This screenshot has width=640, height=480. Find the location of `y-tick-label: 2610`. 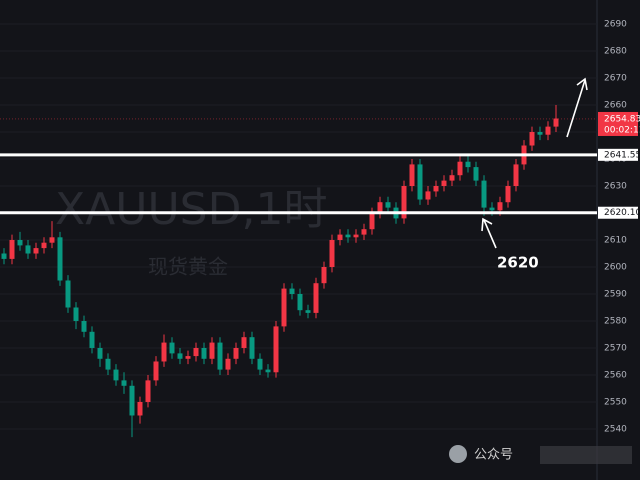

y-tick-label: 2610 is located at coordinates (615, 241).